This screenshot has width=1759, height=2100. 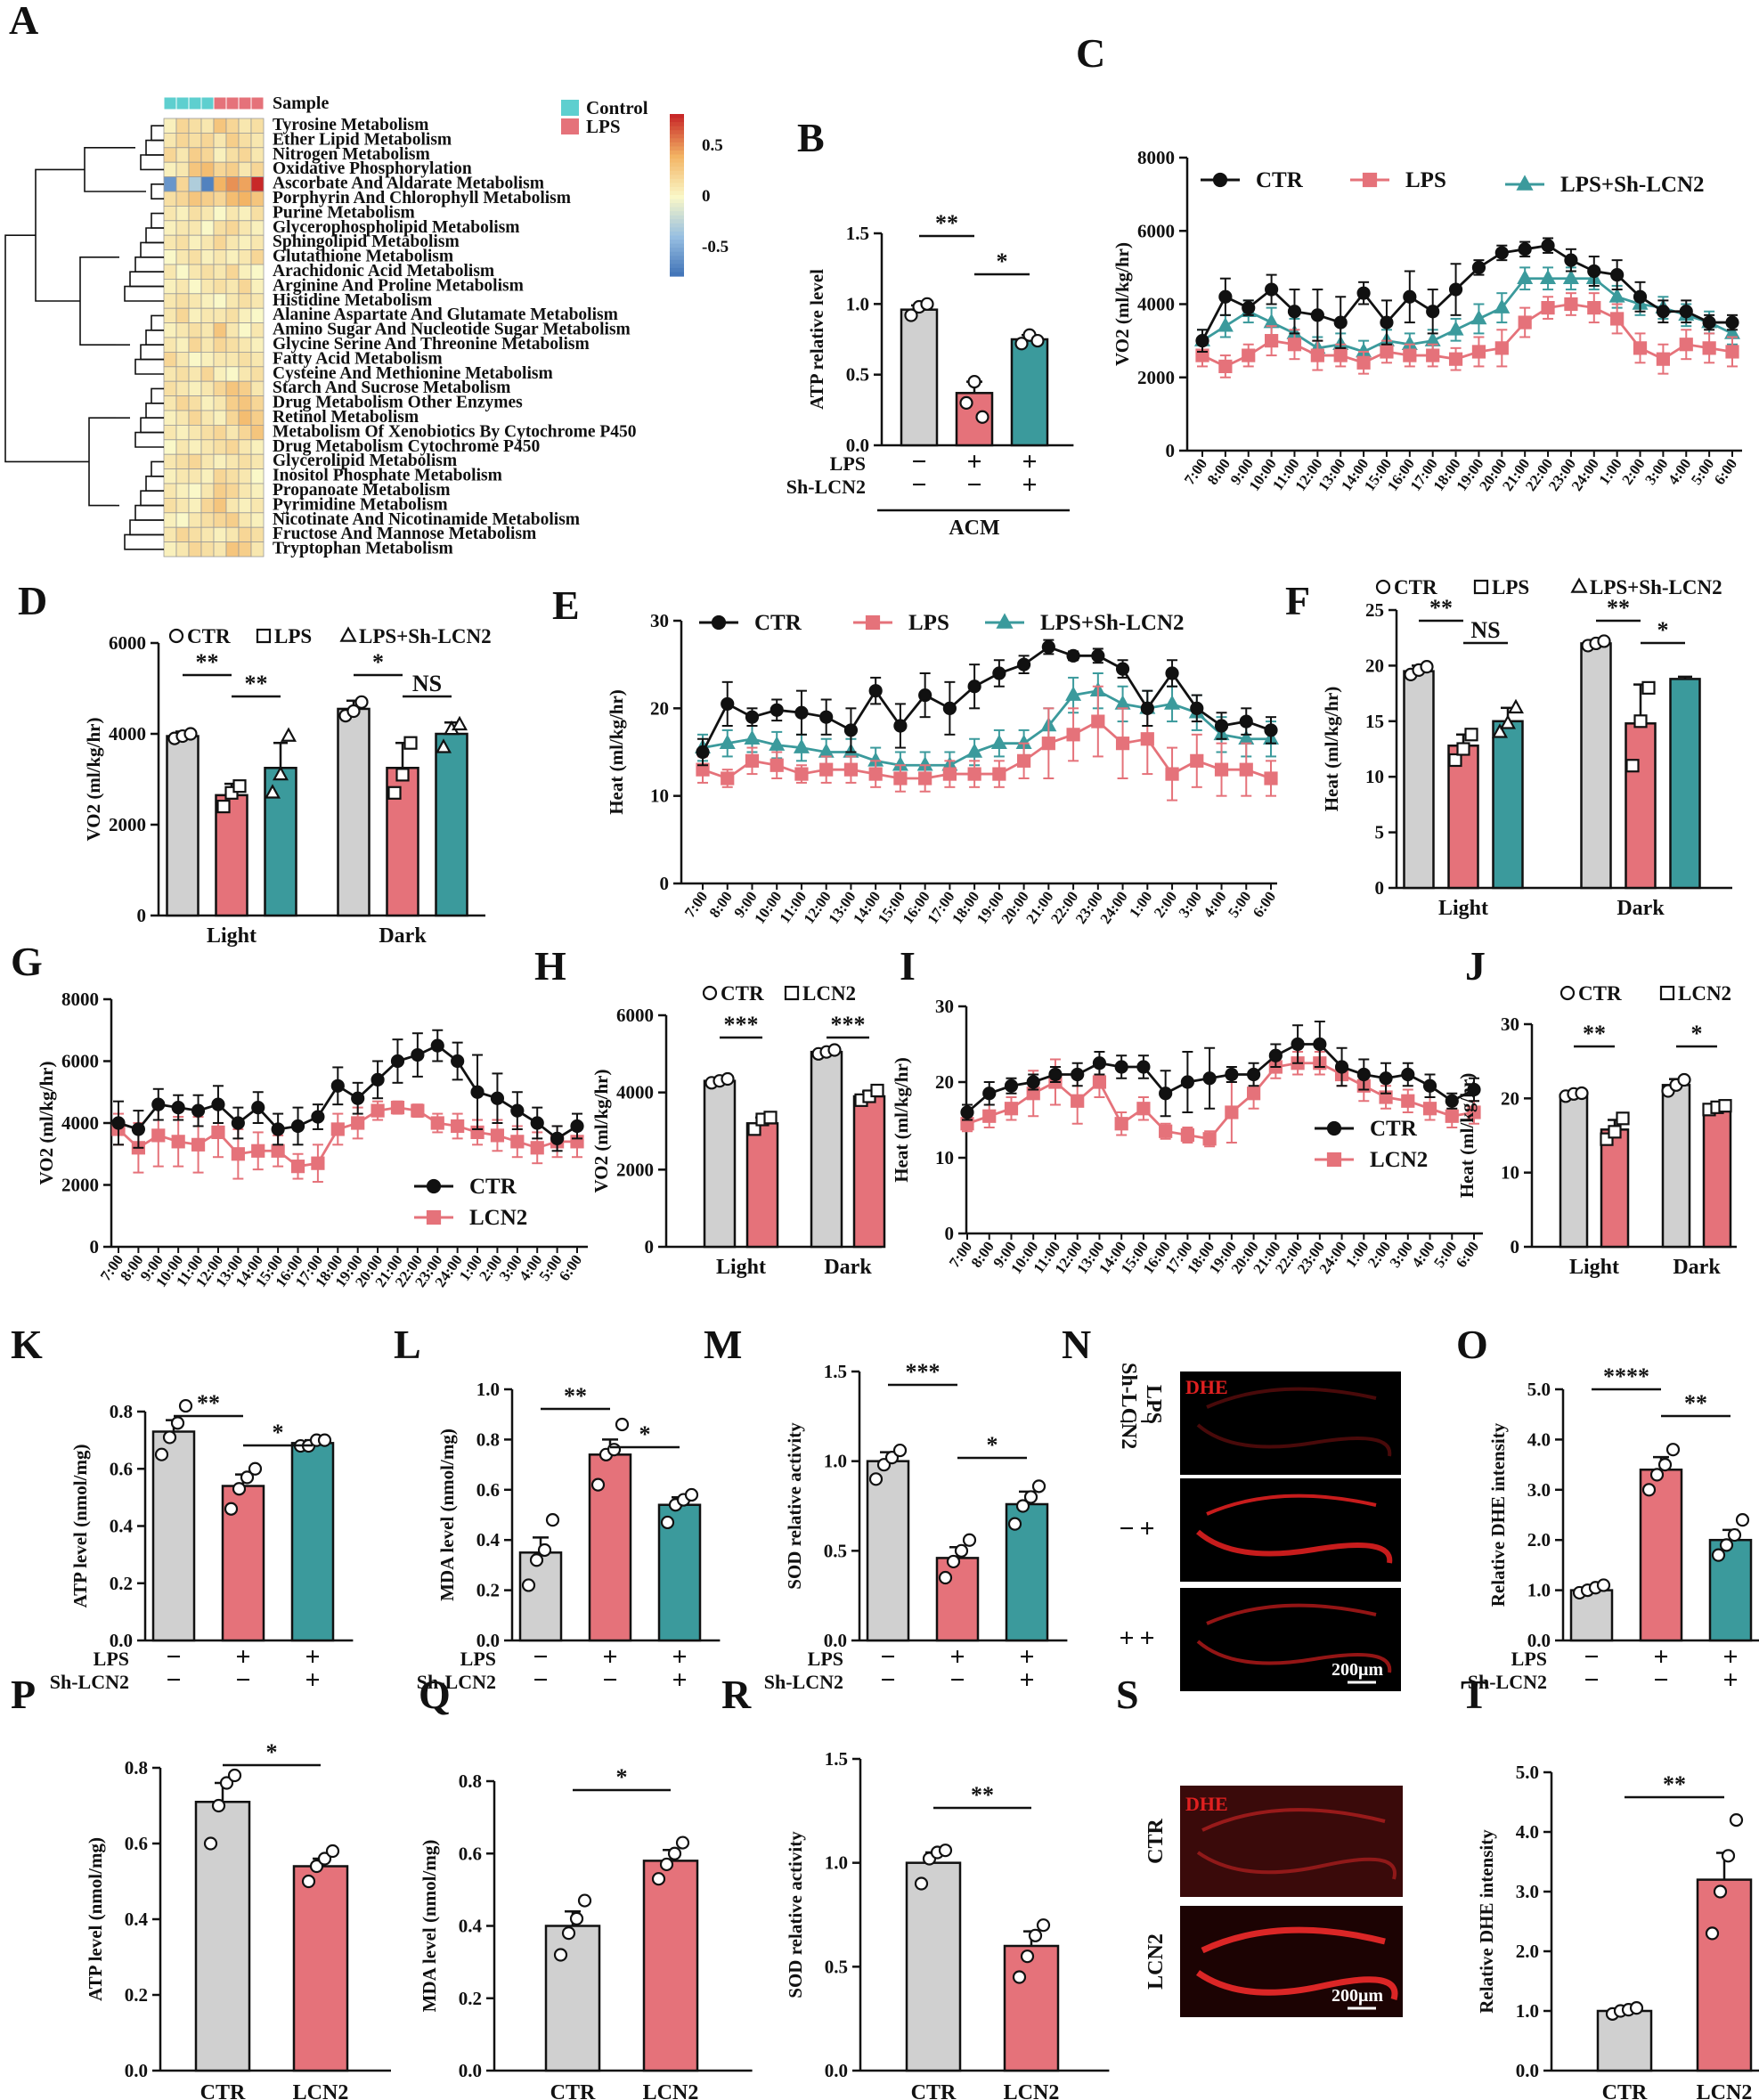 What do you see at coordinates (1717, 1177) in the screenshot?
I see `bar-dark-lcn2` at bounding box center [1717, 1177].